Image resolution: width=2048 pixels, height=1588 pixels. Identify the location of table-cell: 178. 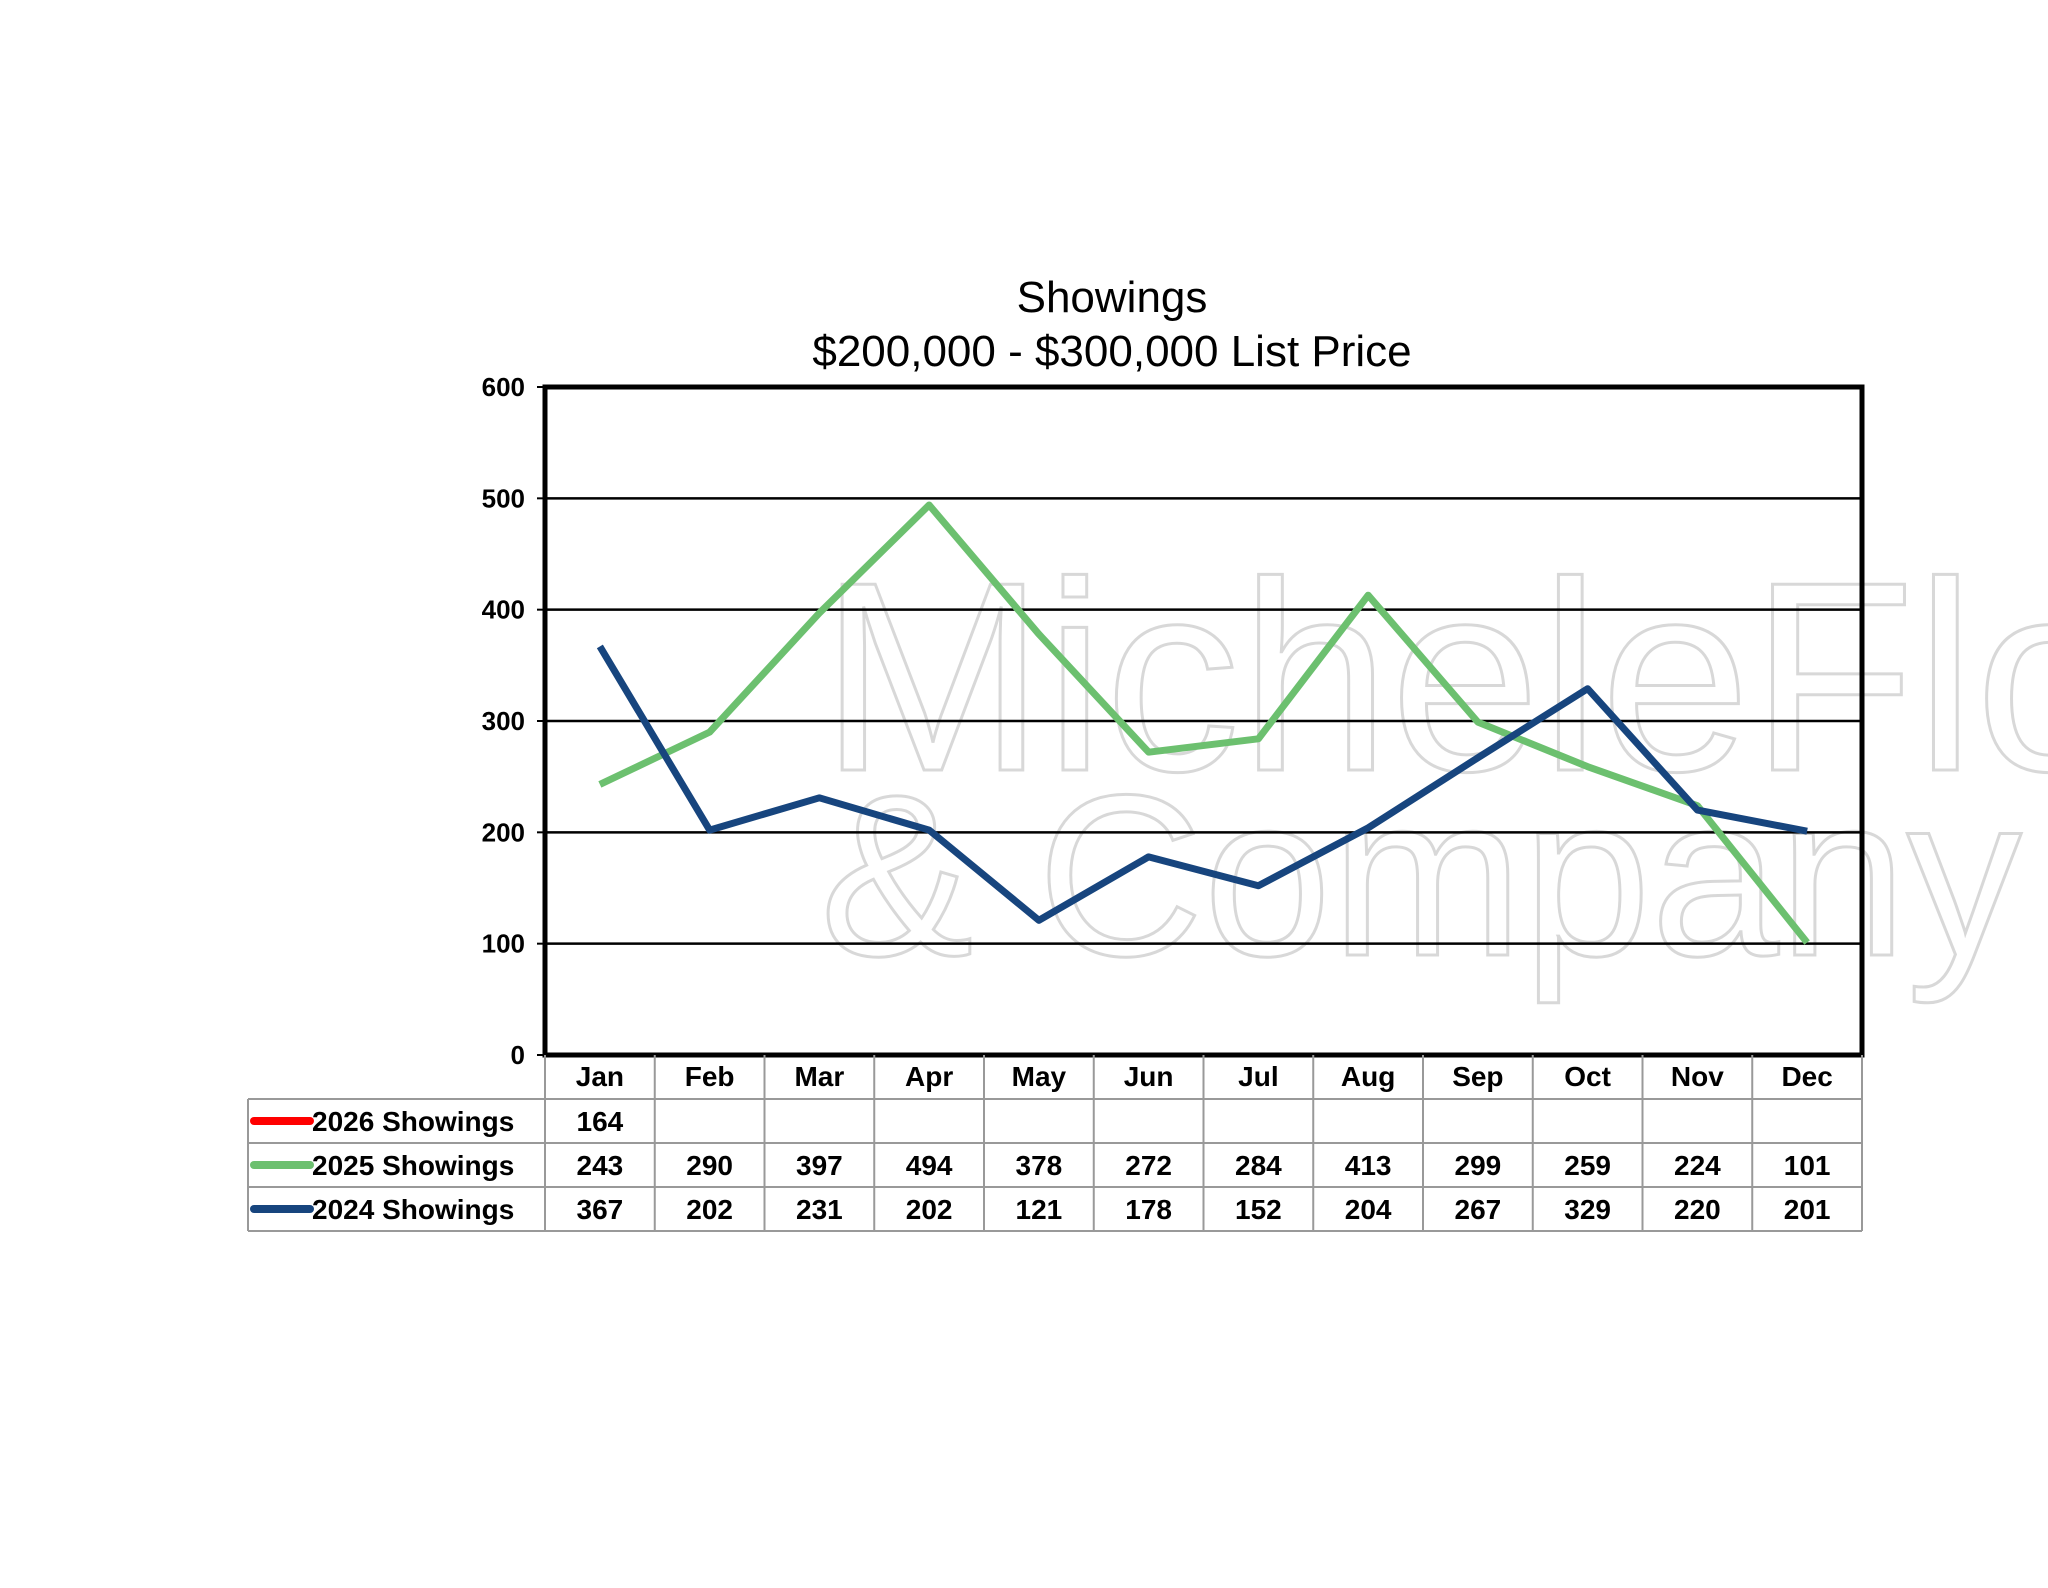
(1148, 1209).